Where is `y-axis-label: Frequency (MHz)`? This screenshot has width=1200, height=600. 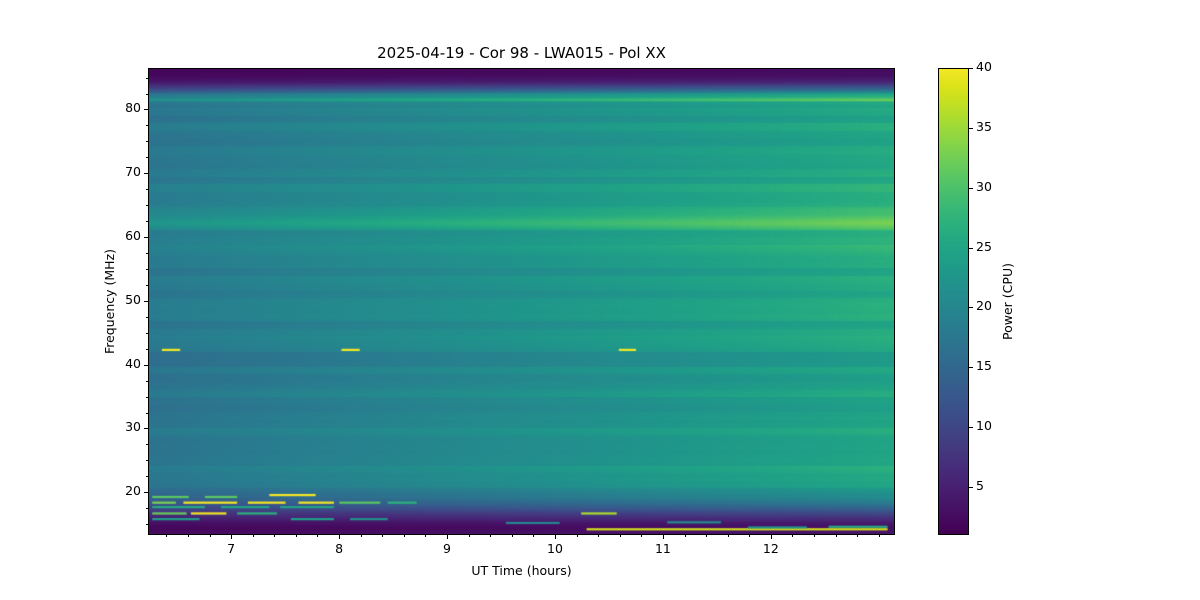 y-axis-label: Frequency (MHz) is located at coordinates (109, 301).